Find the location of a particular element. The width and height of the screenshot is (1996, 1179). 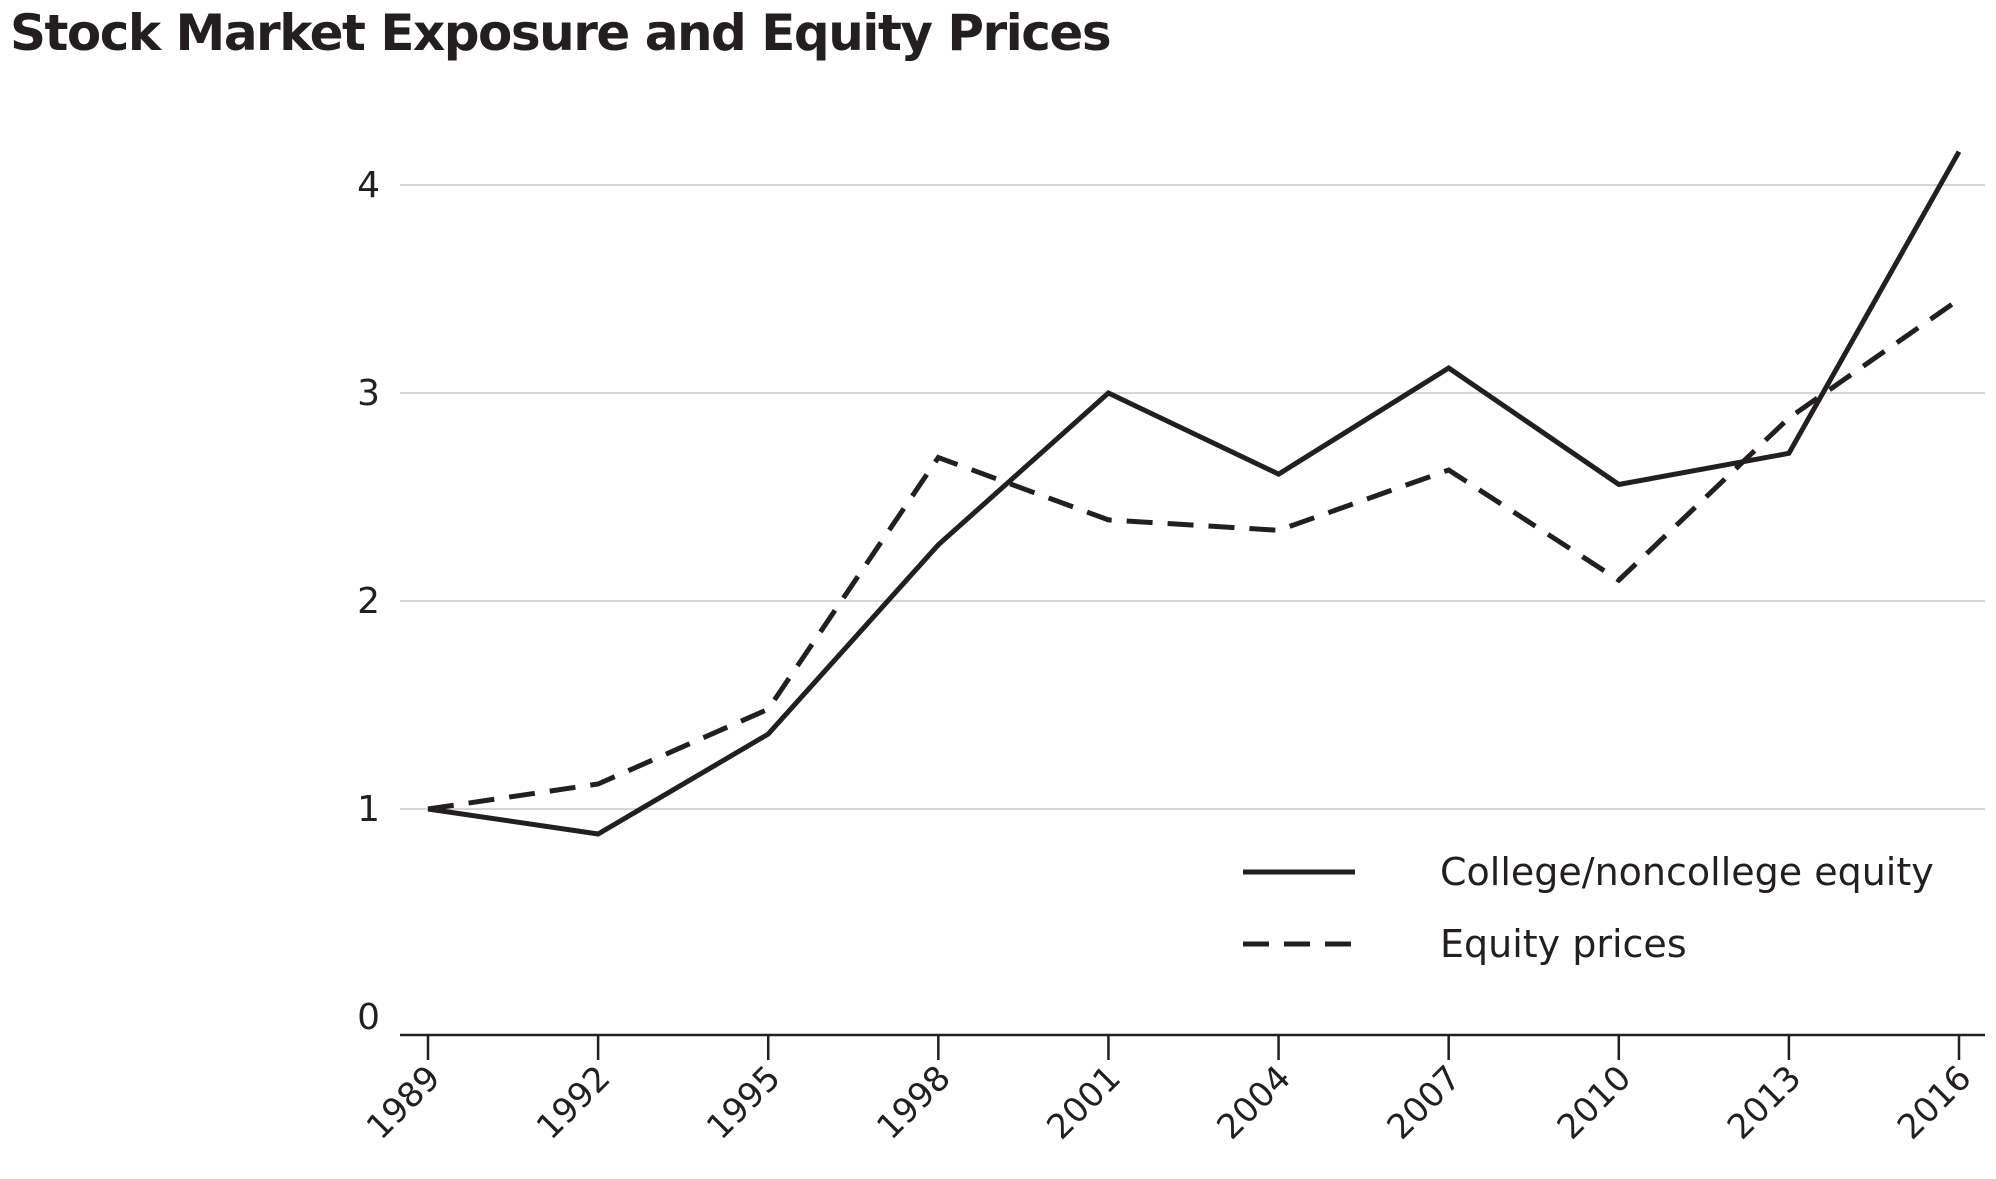

legend: College/noncollege equity Equity prices is located at coordinates (1588, 908).